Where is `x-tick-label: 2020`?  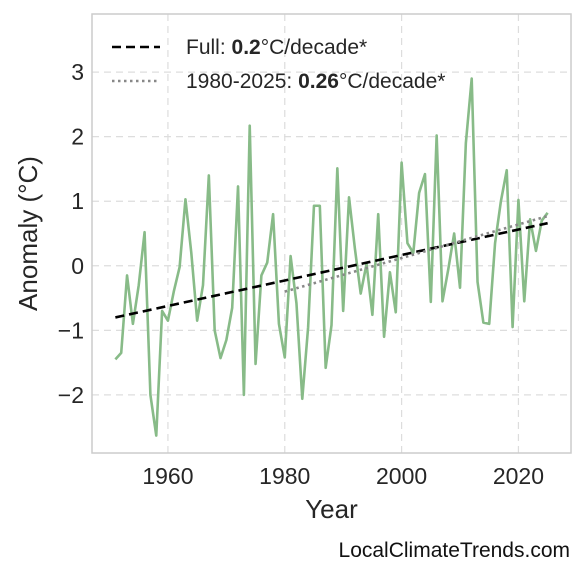 x-tick-label: 2020 is located at coordinates (518, 476).